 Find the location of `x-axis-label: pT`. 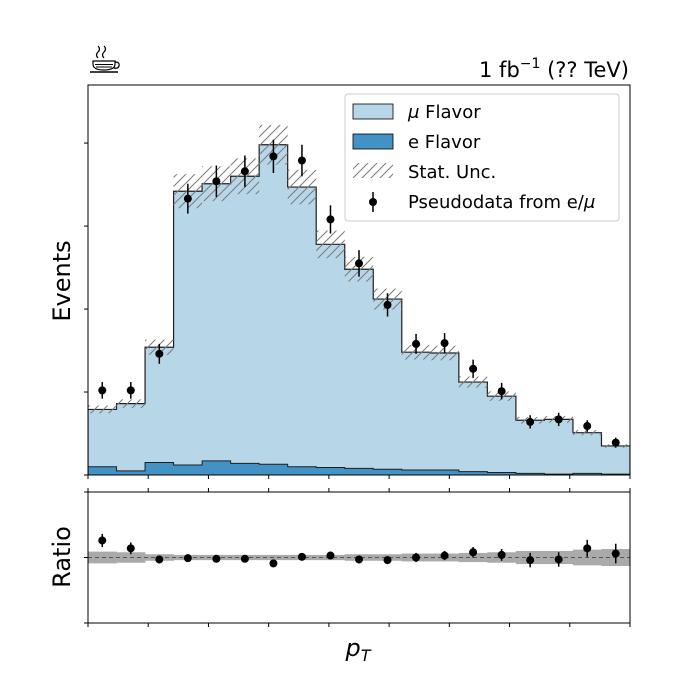

x-axis-label: pT is located at coordinates (357, 649).